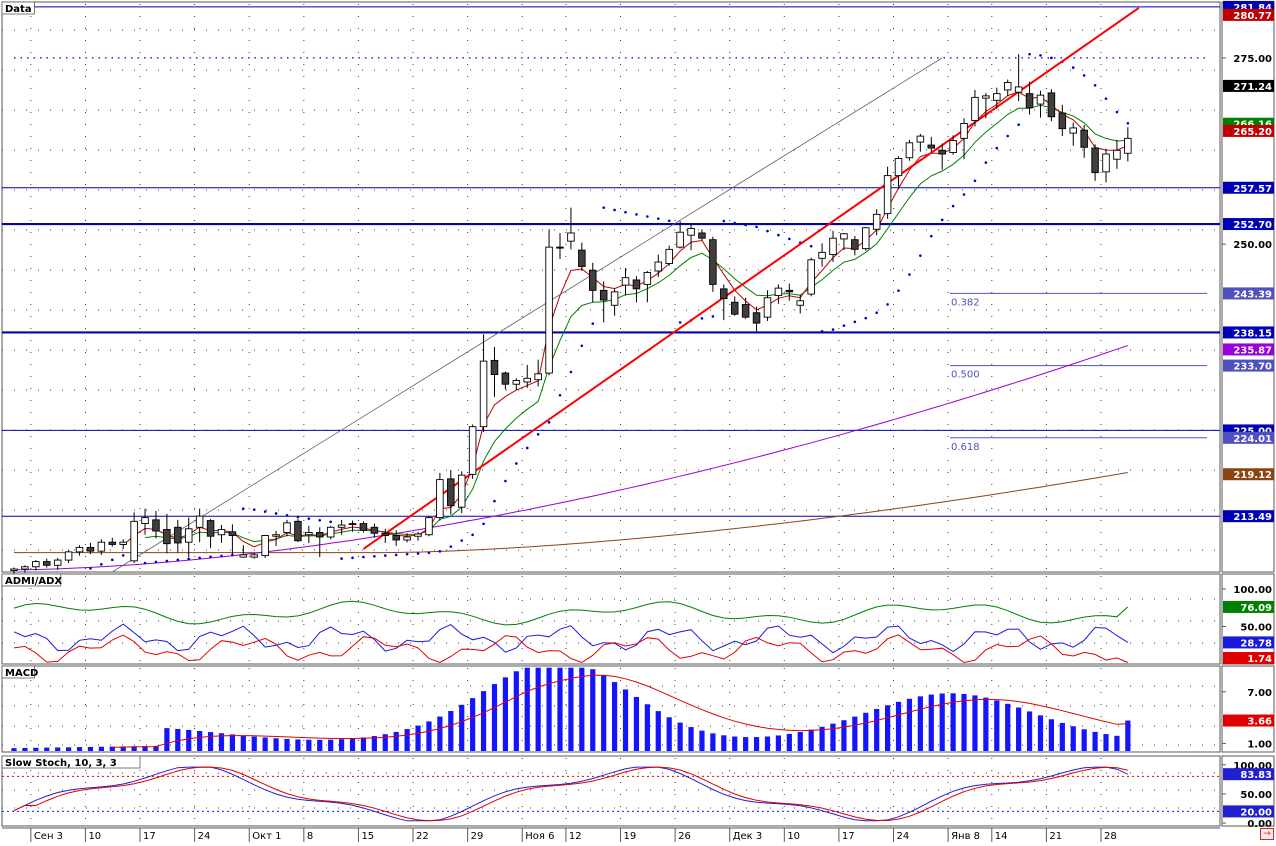 This screenshot has width=1276, height=846. Describe the element at coordinates (1256, 775) in the screenshot. I see `stoch-value-label: 83.83` at that location.